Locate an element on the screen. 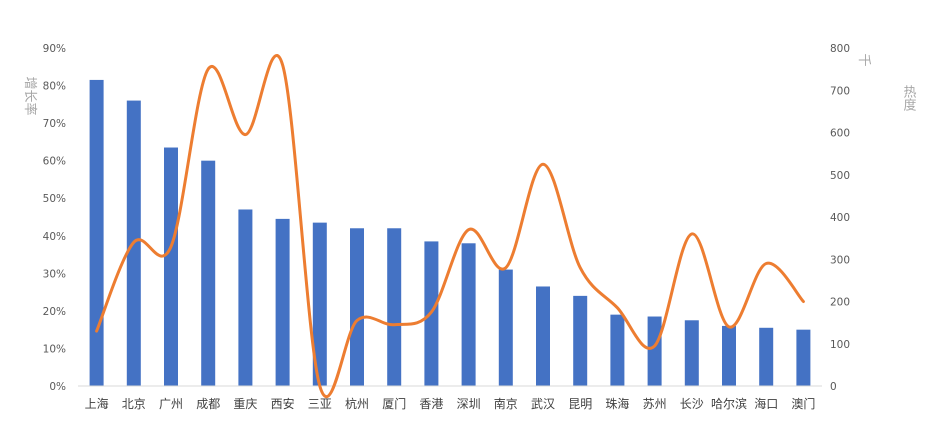  category-label: 成都 is located at coordinates (208, 404).